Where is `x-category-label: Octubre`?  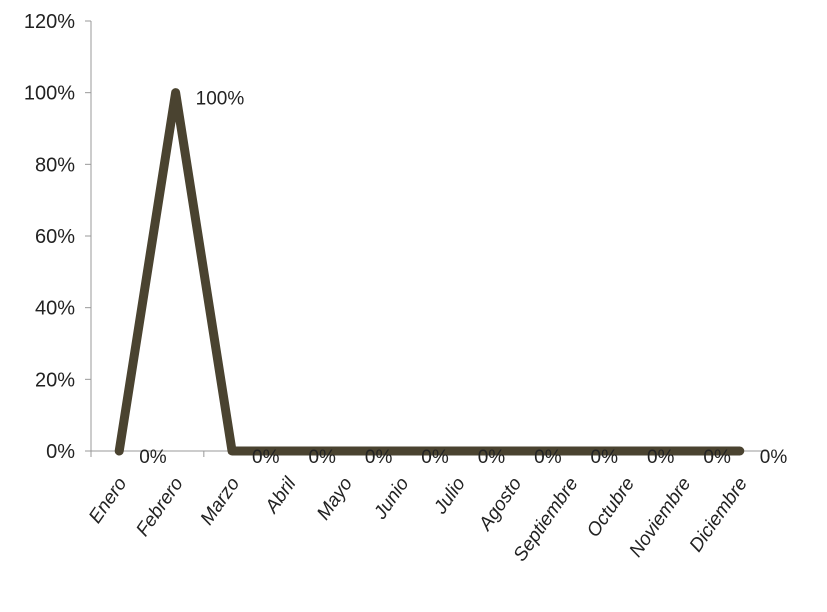
x-category-label: Octubre is located at coordinates (611, 507).